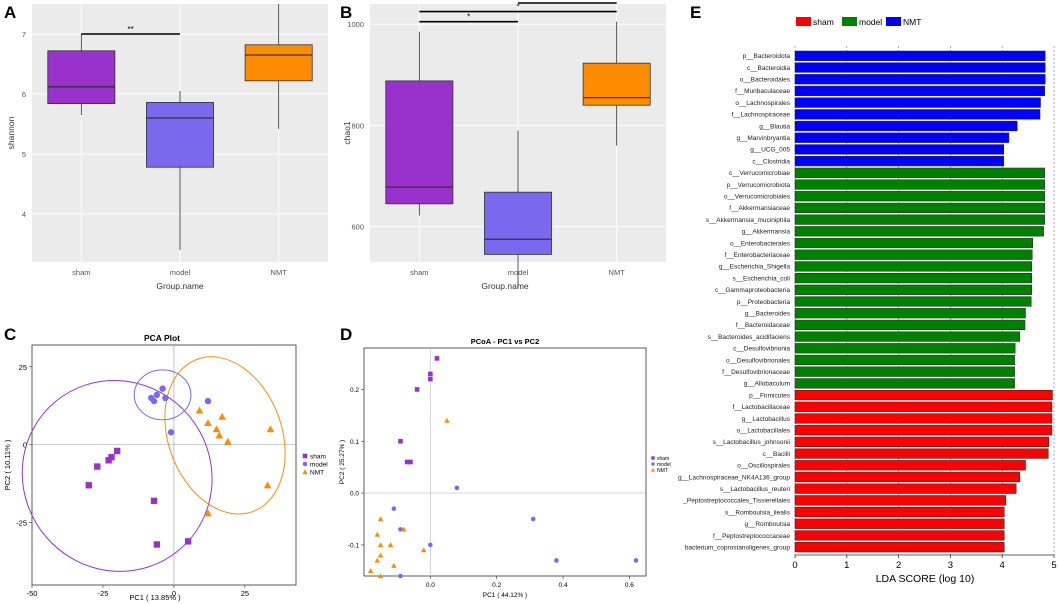 This screenshot has width=1059, height=604. I want to click on pa-xtick-label: model, so click(180, 272).